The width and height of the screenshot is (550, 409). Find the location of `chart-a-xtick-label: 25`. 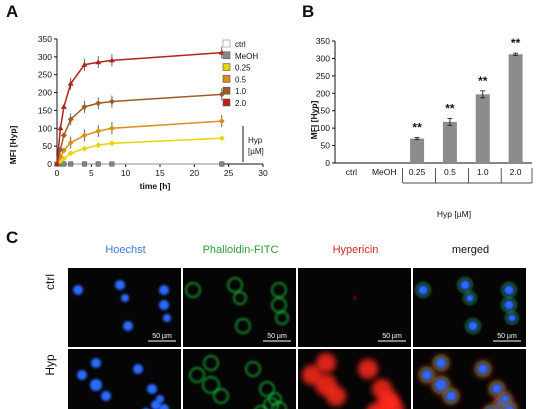

chart-a-xtick-label: 25 is located at coordinates (229, 173).